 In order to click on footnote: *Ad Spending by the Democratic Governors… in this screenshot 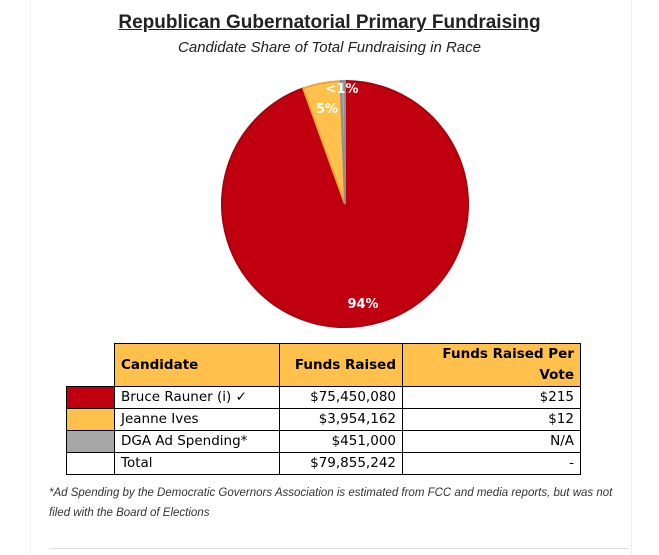, I will do `click(331, 503)`.